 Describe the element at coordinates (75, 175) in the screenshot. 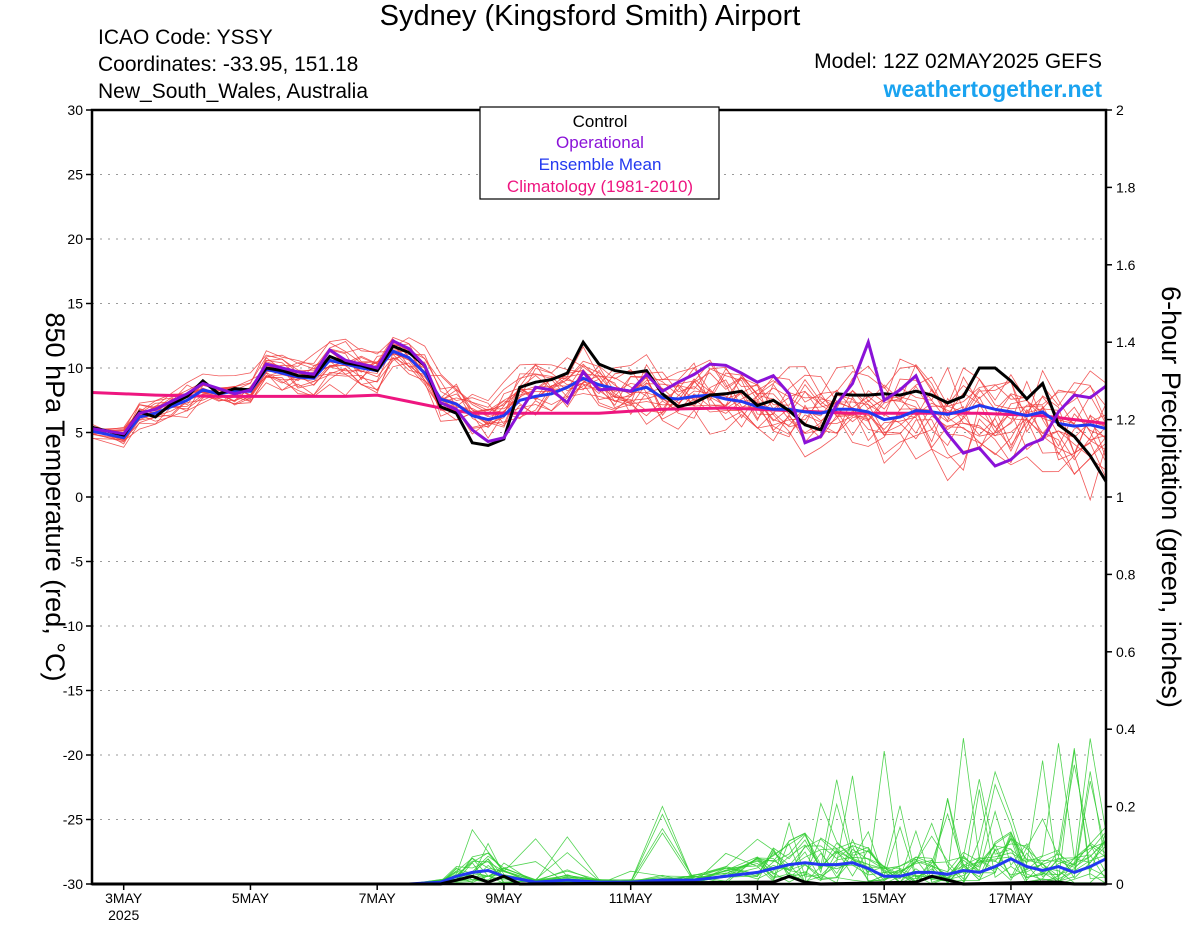

I see `left-tick-label: 25` at that location.